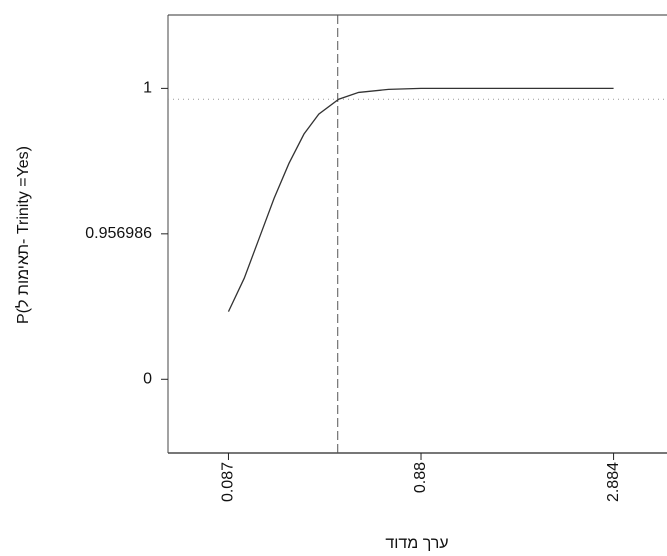  I want to click on y-tick-label: 0, so click(147, 379).